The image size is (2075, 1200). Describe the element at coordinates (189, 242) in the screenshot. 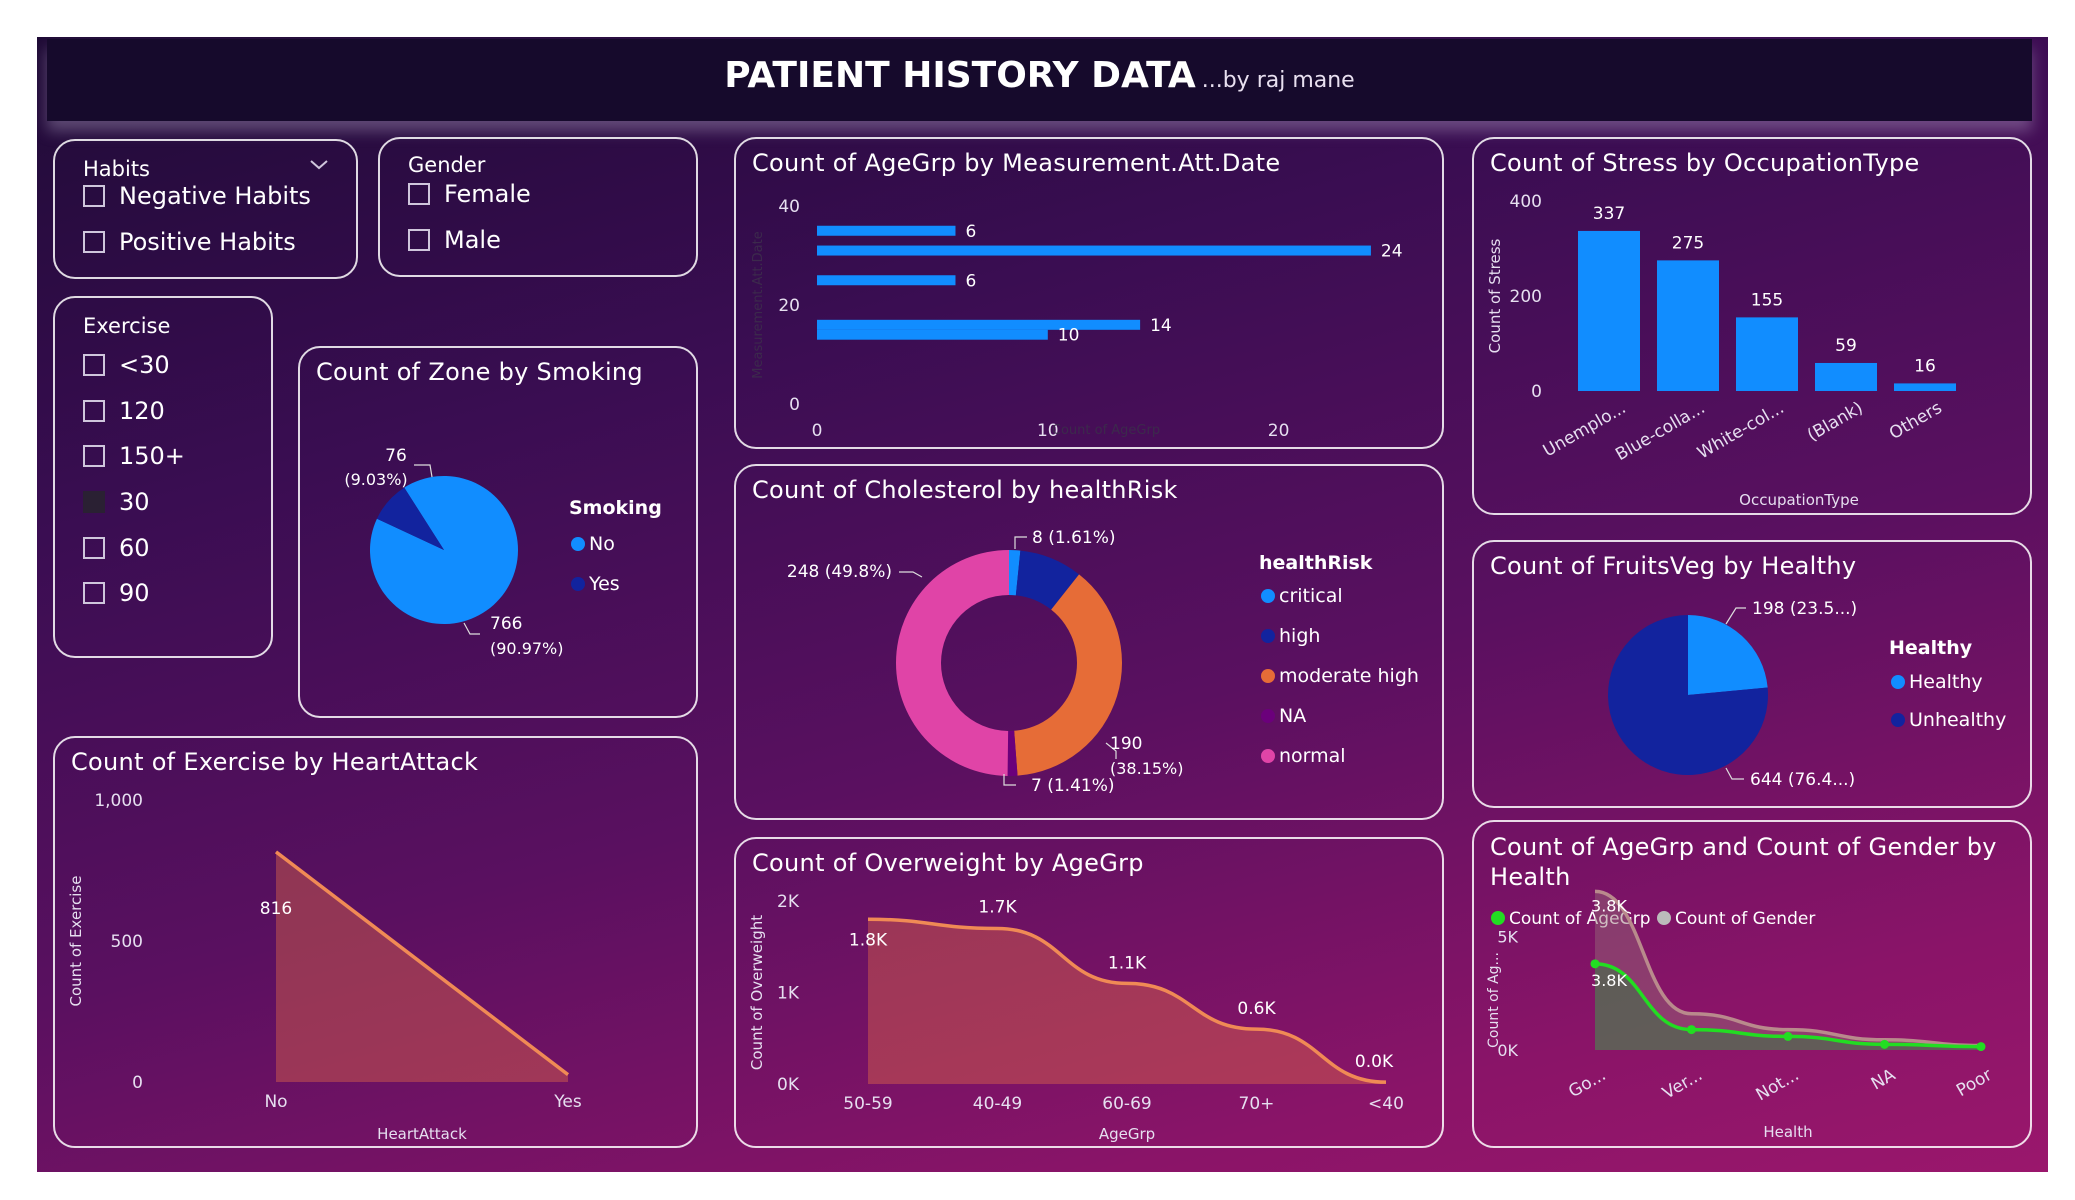

I see `habits-option-positive: Positive Habits` at that location.